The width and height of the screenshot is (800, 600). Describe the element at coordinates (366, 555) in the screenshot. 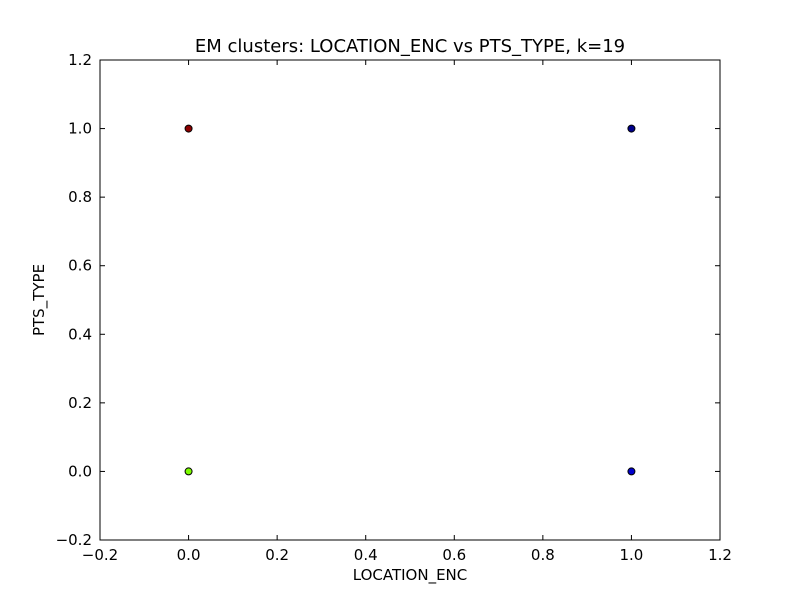

I see `x-tick-label: 0.4` at that location.